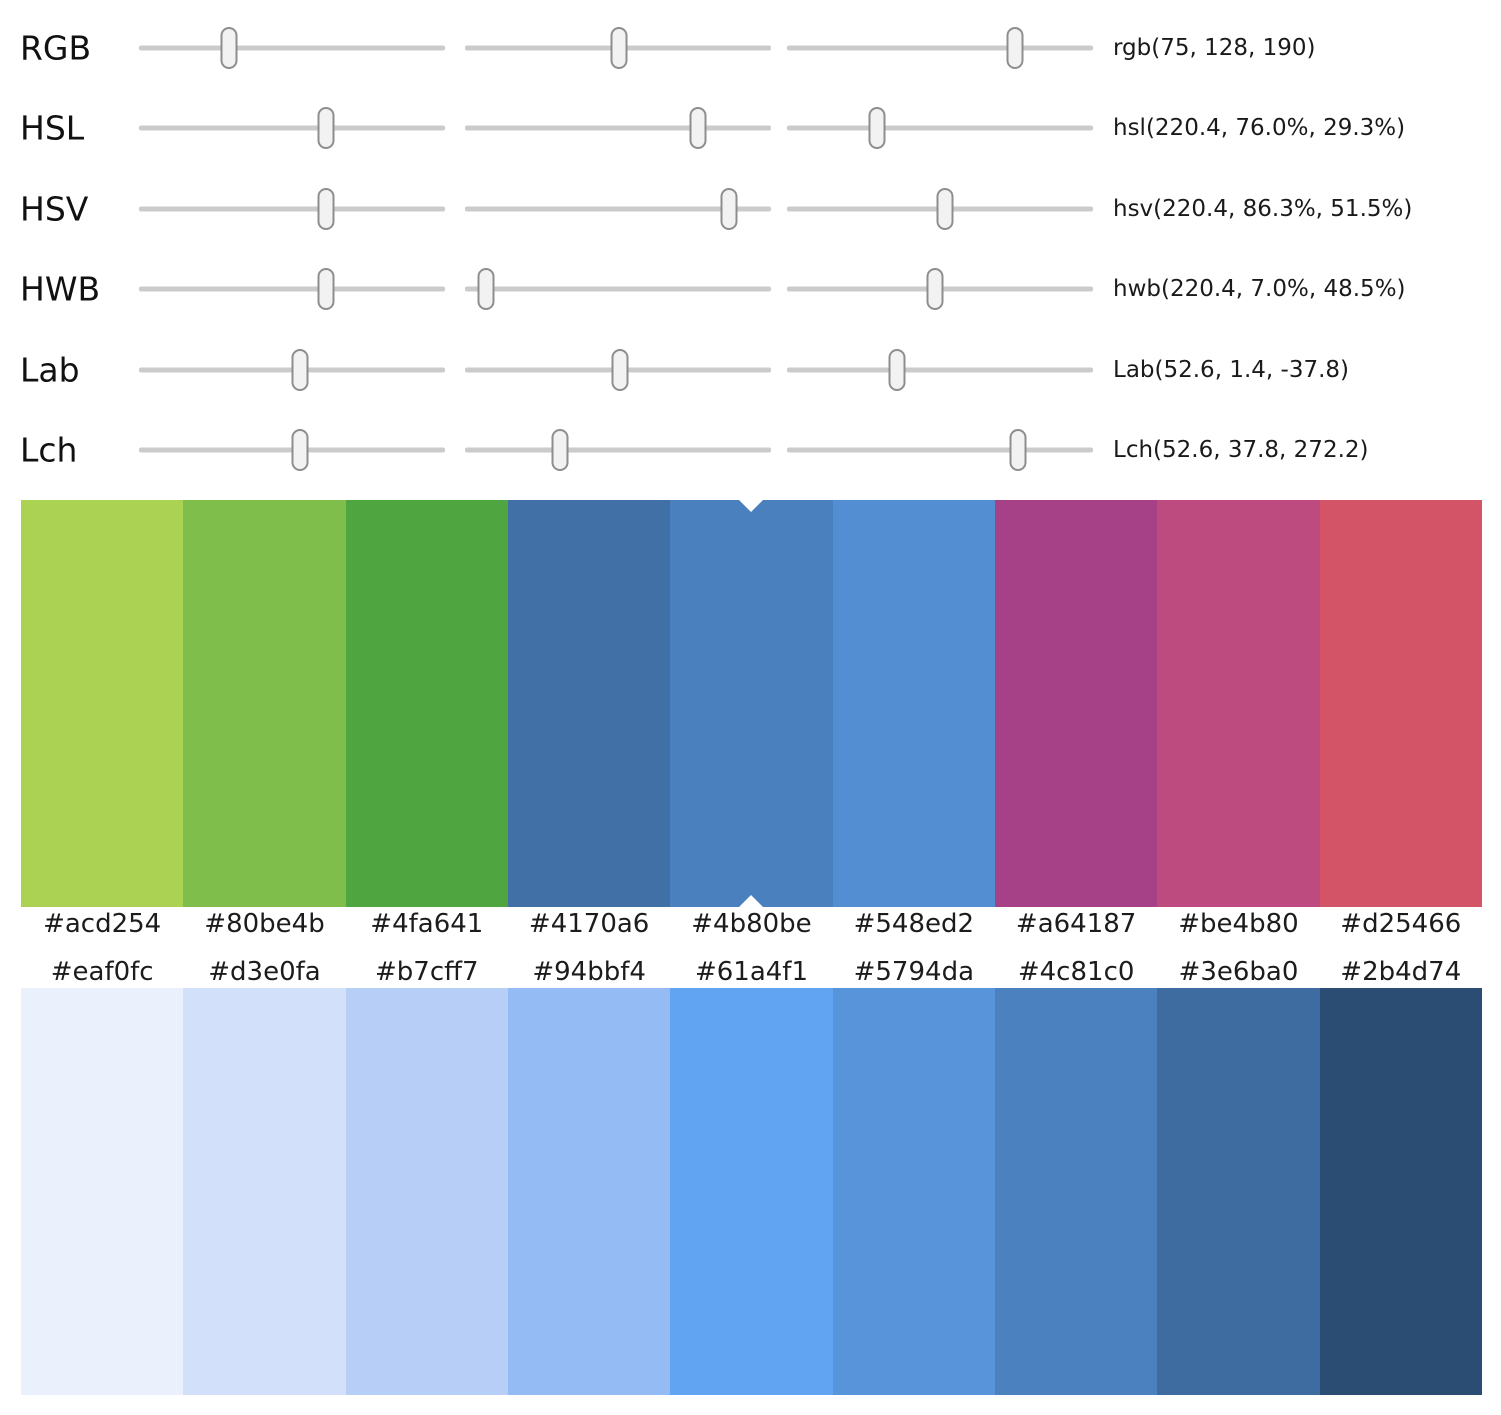 The height and width of the screenshot is (1415, 1501). What do you see at coordinates (1238, 924) in the screenshot?
I see `palette-top-hex-label-8: #be4b80` at bounding box center [1238, 924].